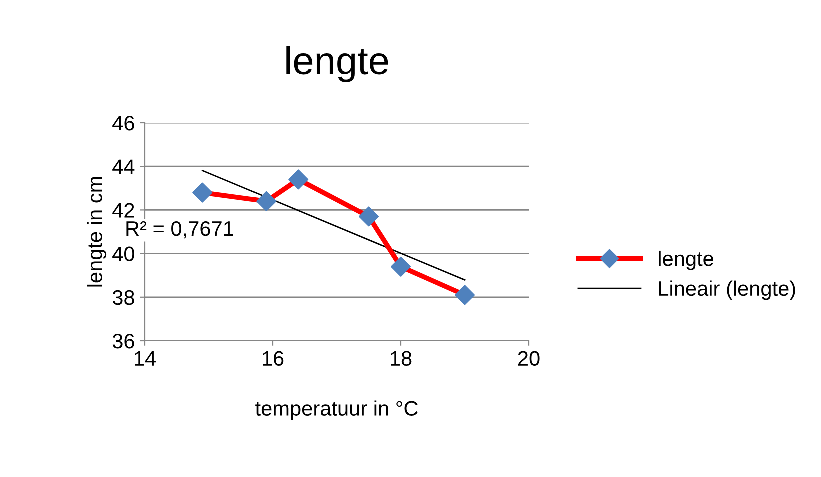 Image resolution: width=821 pixels, height=477 pixels. What do you see at coordinates (123, 167) in the screenshot?
I see `y-tick-label: 44` at bounding box center [123, 167].